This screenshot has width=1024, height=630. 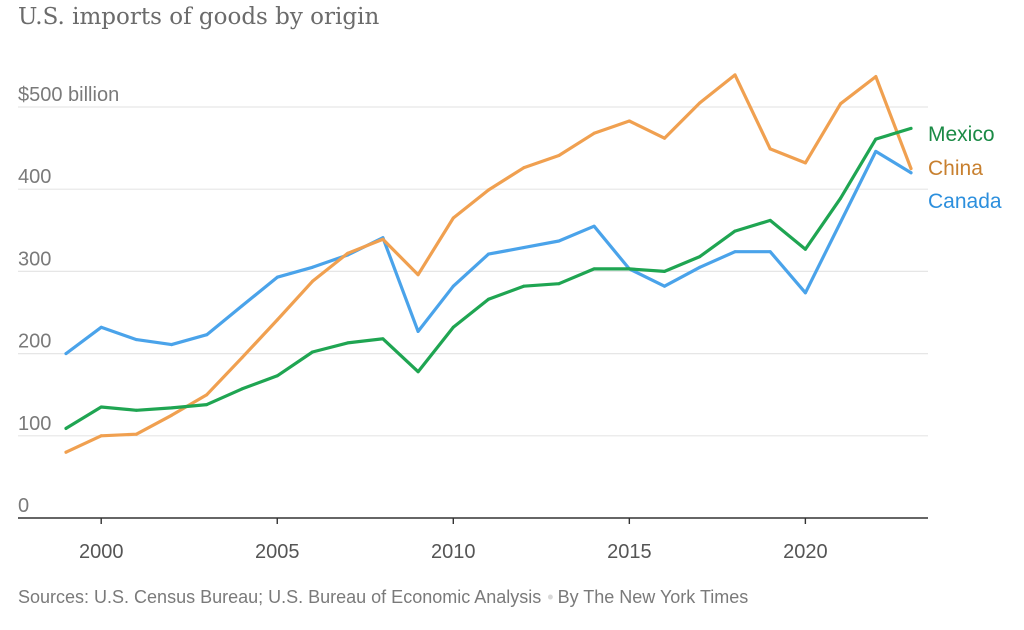 What do you see at coordinates (199, 17) in the screenshot?
I see `chart-title: U.S. imports of goods by origin` at bounding box center [199, 17].